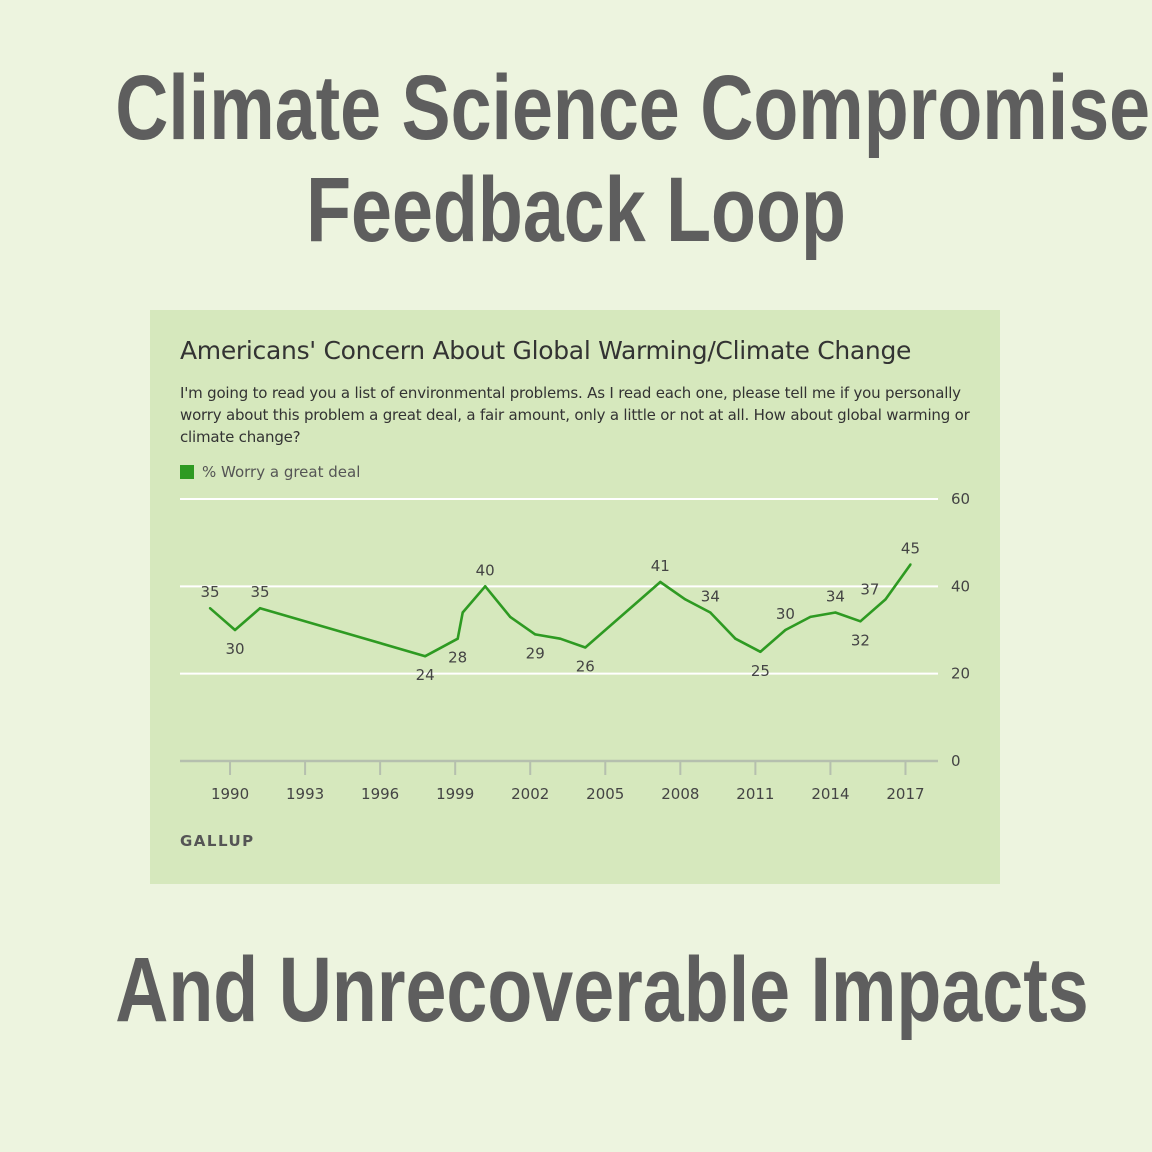 This screenshot has width=1152, height=1152. Describe the element at coordinates (560, 610) in the screenshot. I see `series-line` at that location.